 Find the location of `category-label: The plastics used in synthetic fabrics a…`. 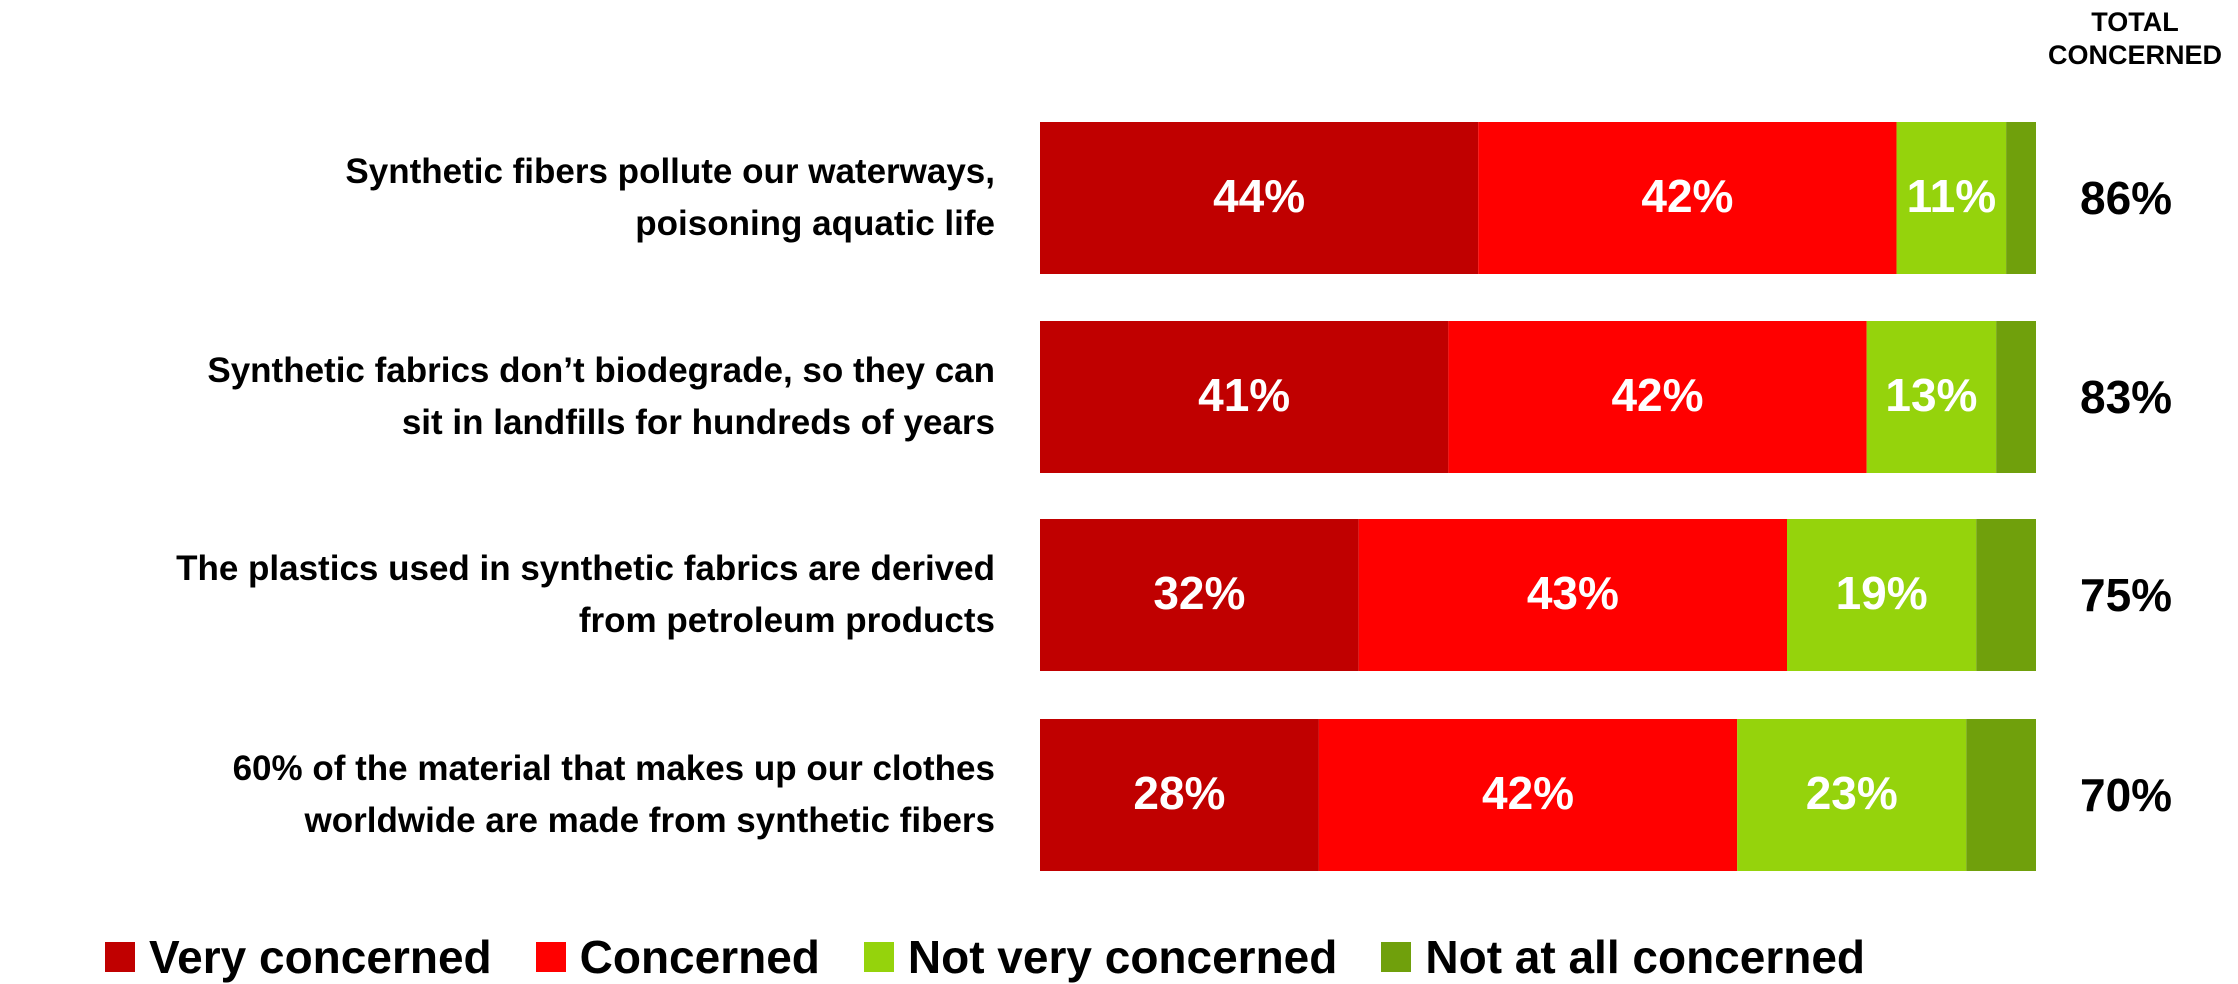

category-label: The plastics used in synthetic fabrics a… is located at coordinates (585, 594).